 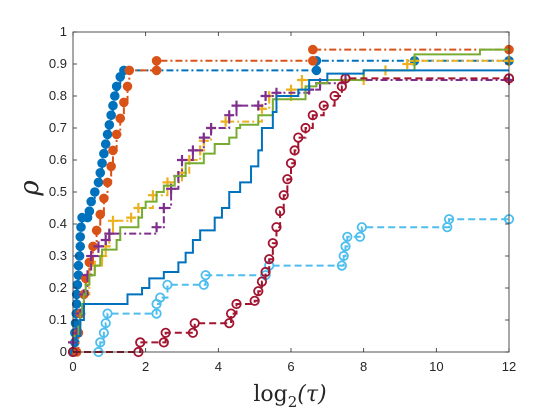 I want to click on y-tick-label: 0.2, so click(x=58, y=287).